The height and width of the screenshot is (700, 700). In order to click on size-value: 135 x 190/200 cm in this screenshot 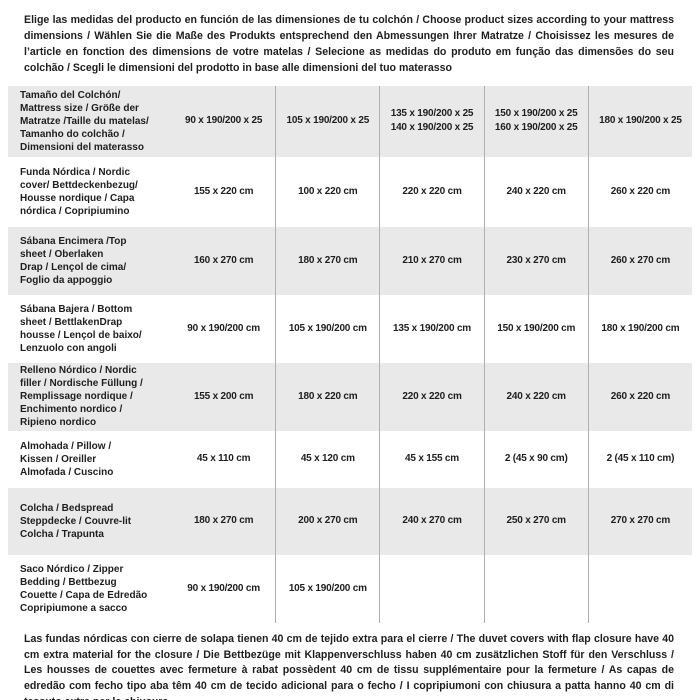, I will do `click(431, 328)`.